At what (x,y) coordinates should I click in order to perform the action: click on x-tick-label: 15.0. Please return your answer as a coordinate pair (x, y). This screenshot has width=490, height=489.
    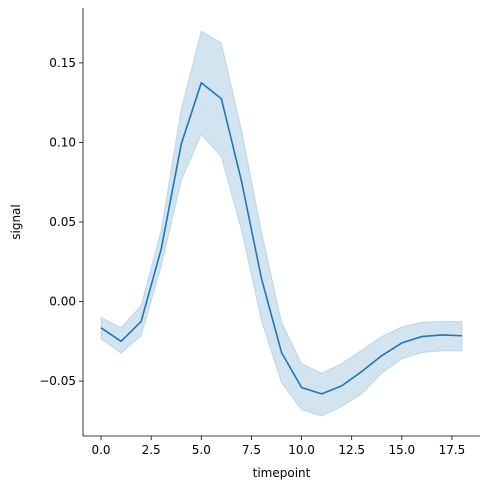
    Looking at the image, I should click on (401, 450).